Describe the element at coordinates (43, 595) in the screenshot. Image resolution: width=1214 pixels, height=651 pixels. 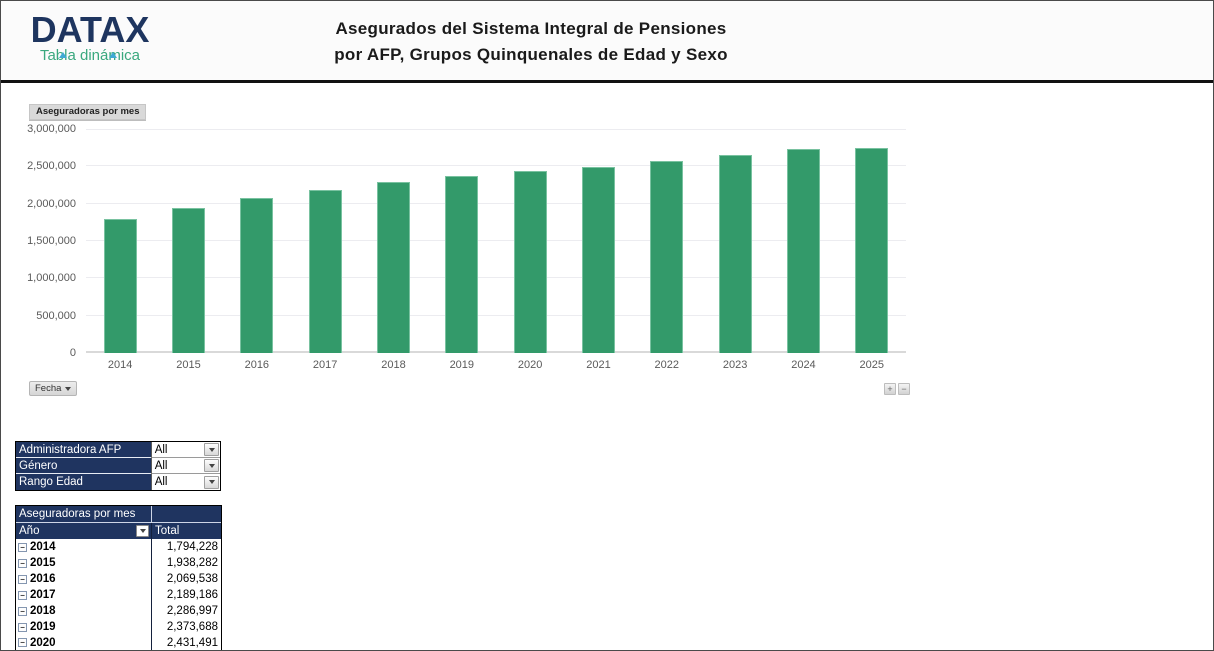
I see `year-label: 2017` at that location.